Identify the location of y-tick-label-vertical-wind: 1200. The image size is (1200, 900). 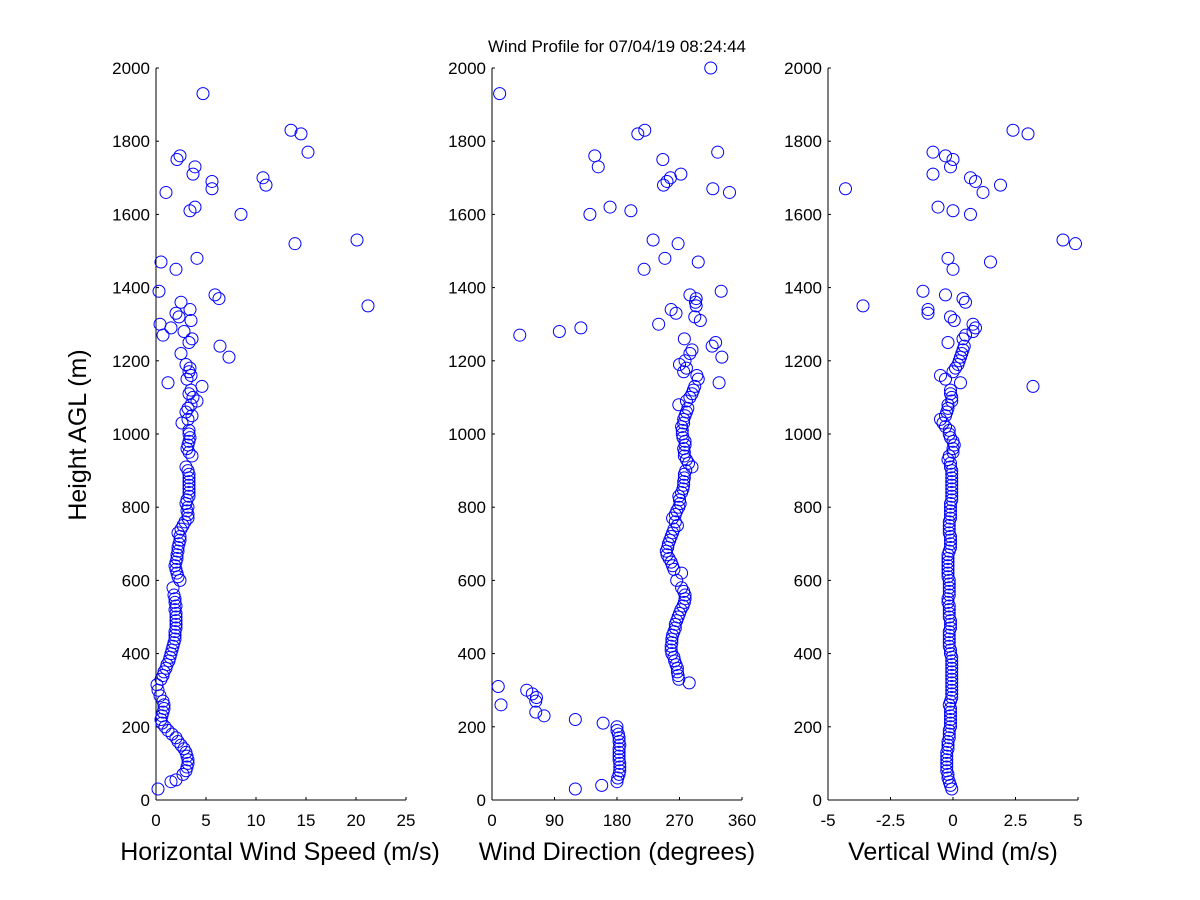
(803, 361).